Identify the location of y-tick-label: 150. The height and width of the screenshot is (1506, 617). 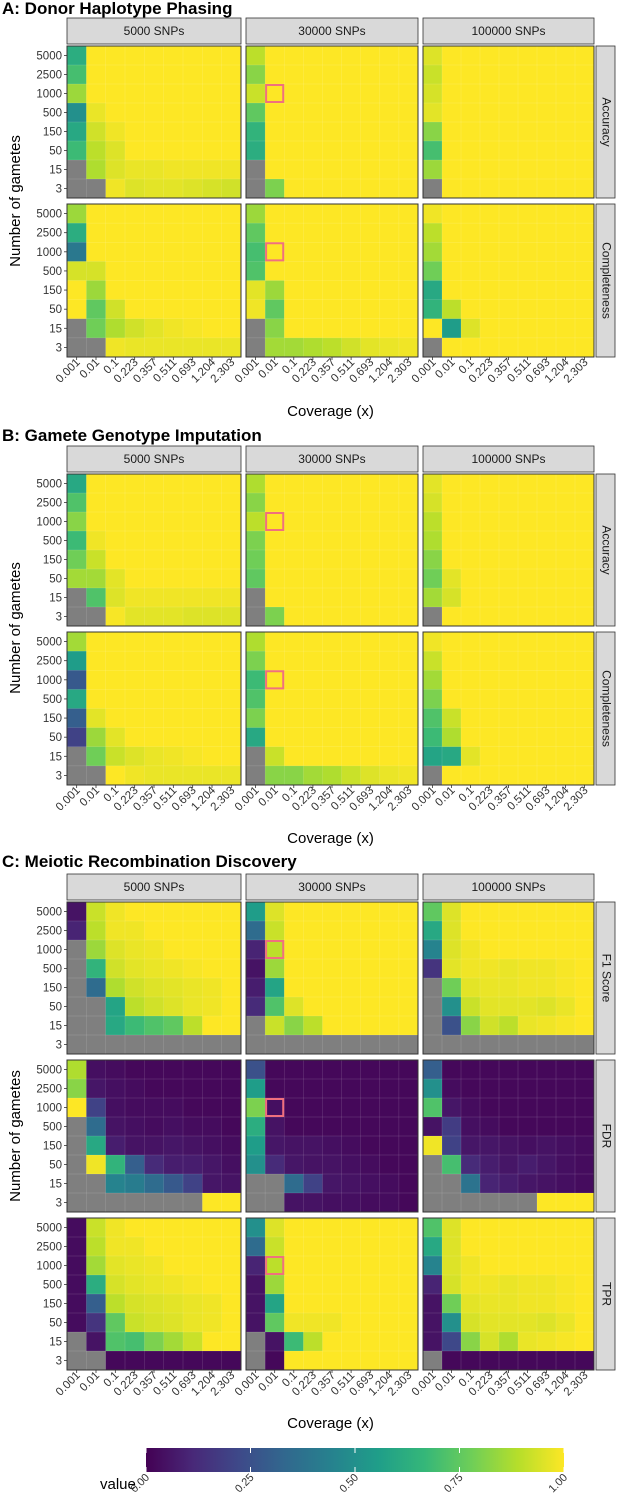
(52, 561).